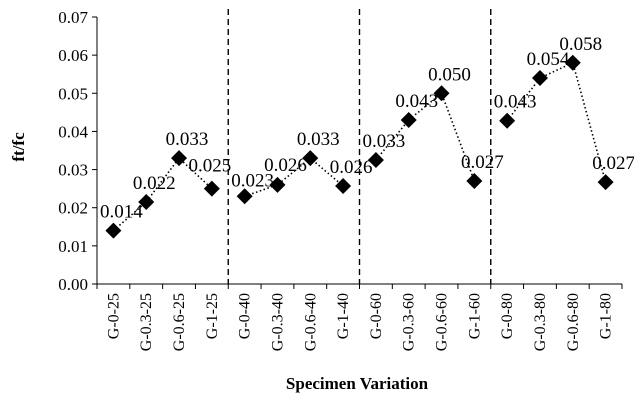 This screenshot has width=634, height=400. What do you see at coordinates (154, 183) in the screenshot?
I see `data-label: 0.022` at bounding box center [154, 183].